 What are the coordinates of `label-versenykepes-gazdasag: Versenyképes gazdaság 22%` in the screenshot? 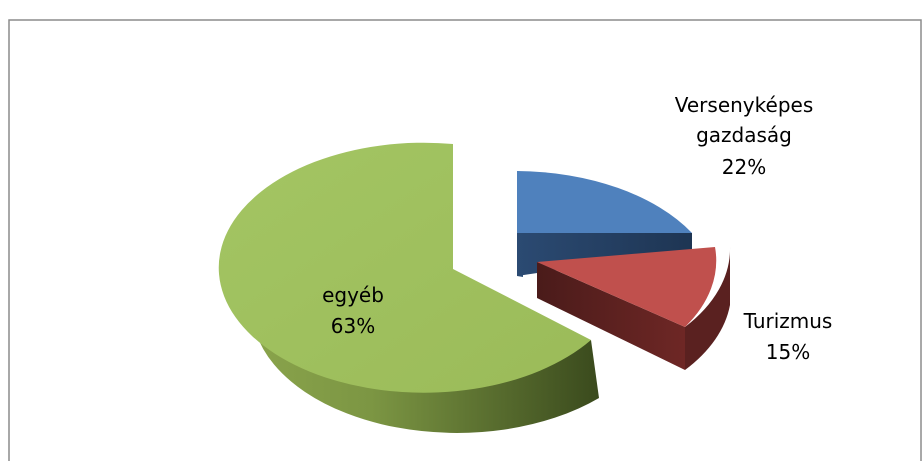 It's located at (744, 136).